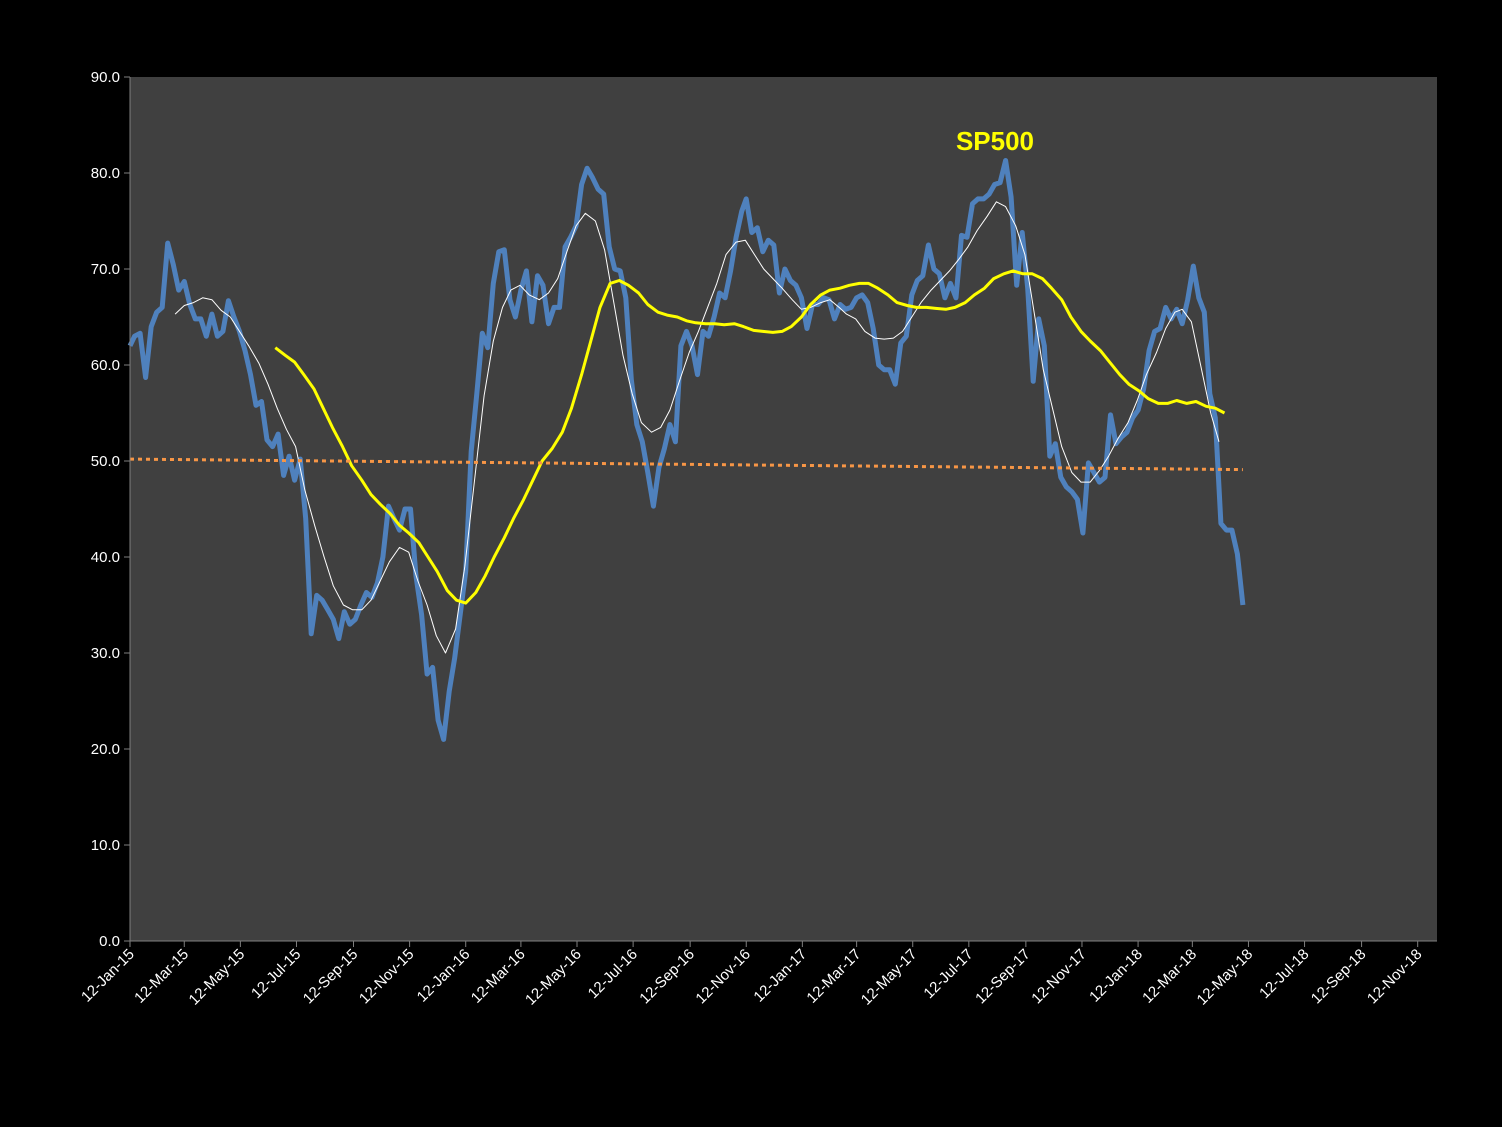 This screenshot has width=1502, height=1127. What do you see at coordinates (105, 365) in the screenshot?
I see `y-tick-label: 60.0` at bounding box center [105, 365].